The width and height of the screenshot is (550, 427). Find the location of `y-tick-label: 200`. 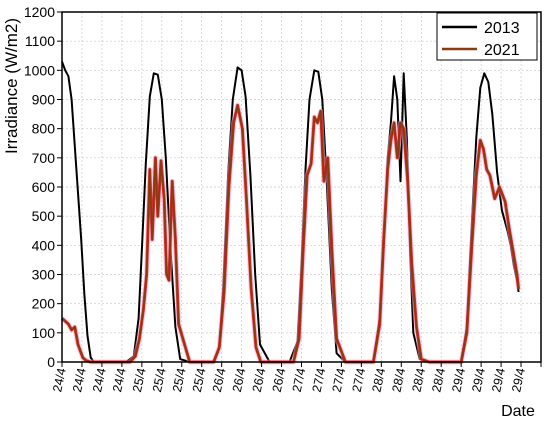

y-tick-label: 200 is located at coordinates (44, 304).